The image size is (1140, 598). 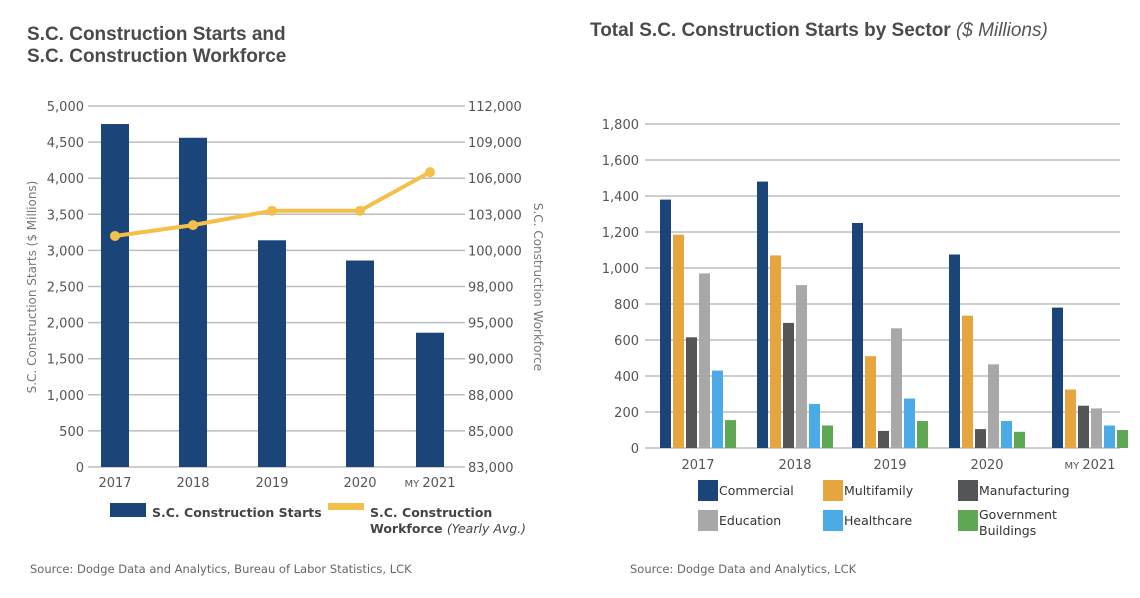 I want to click on right-title-text: Total S.C. Construction Starts by Sector, so click(x=770, y=30).